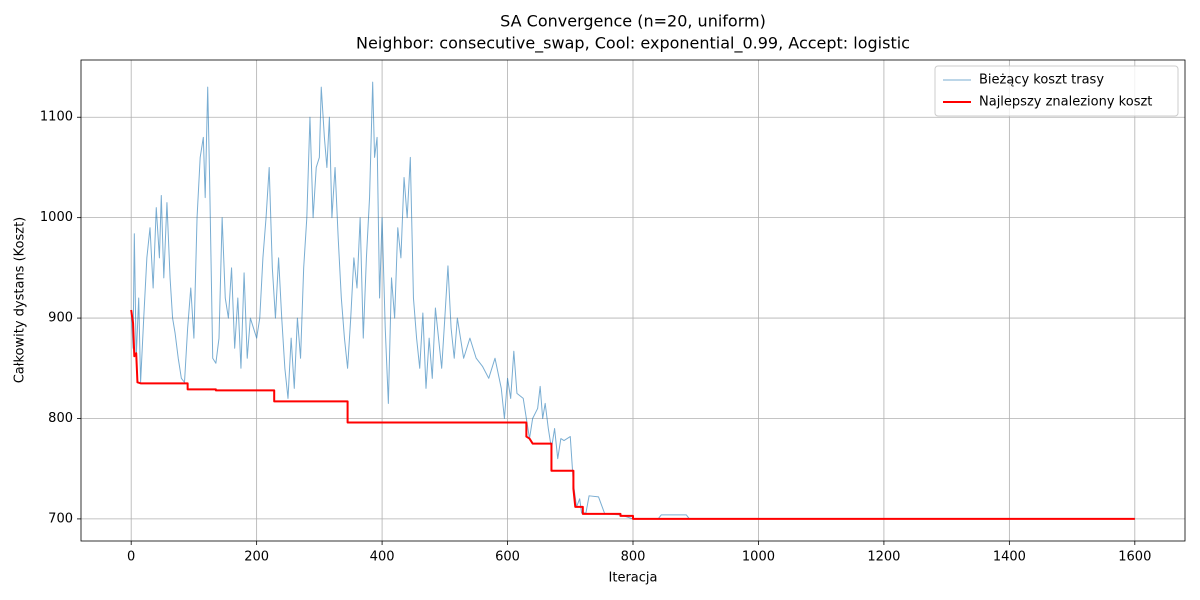 This screenshot has height=600, width=1200. I want to click on x-tick-label: 1000, so click(758, 557).